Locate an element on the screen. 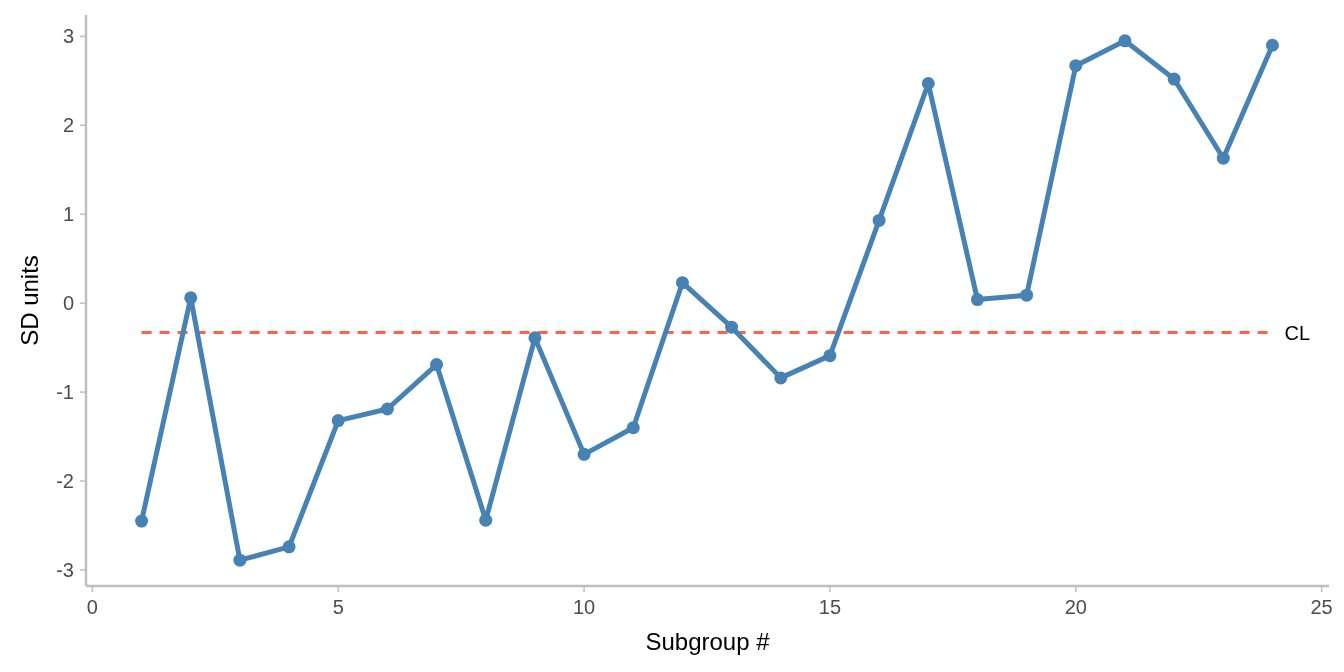 The image size is (1344, 672). x-tick-label: 5 is located at coordinates (338, 607).